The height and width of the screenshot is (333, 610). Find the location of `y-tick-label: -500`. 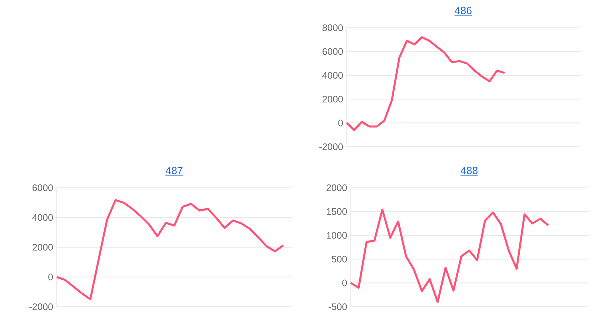

y-tick-label: -500 is located at coordinates (338, 307).